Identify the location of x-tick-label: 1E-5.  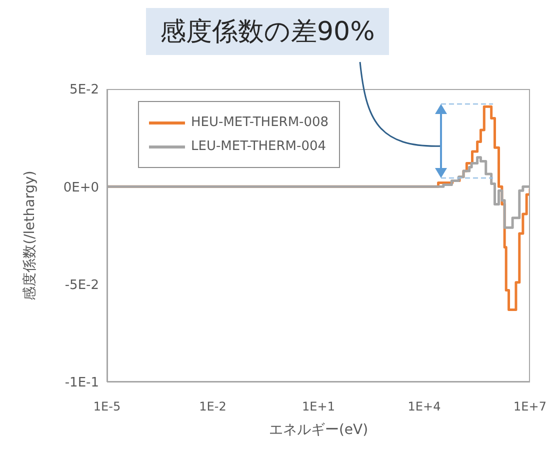
(107, 407).